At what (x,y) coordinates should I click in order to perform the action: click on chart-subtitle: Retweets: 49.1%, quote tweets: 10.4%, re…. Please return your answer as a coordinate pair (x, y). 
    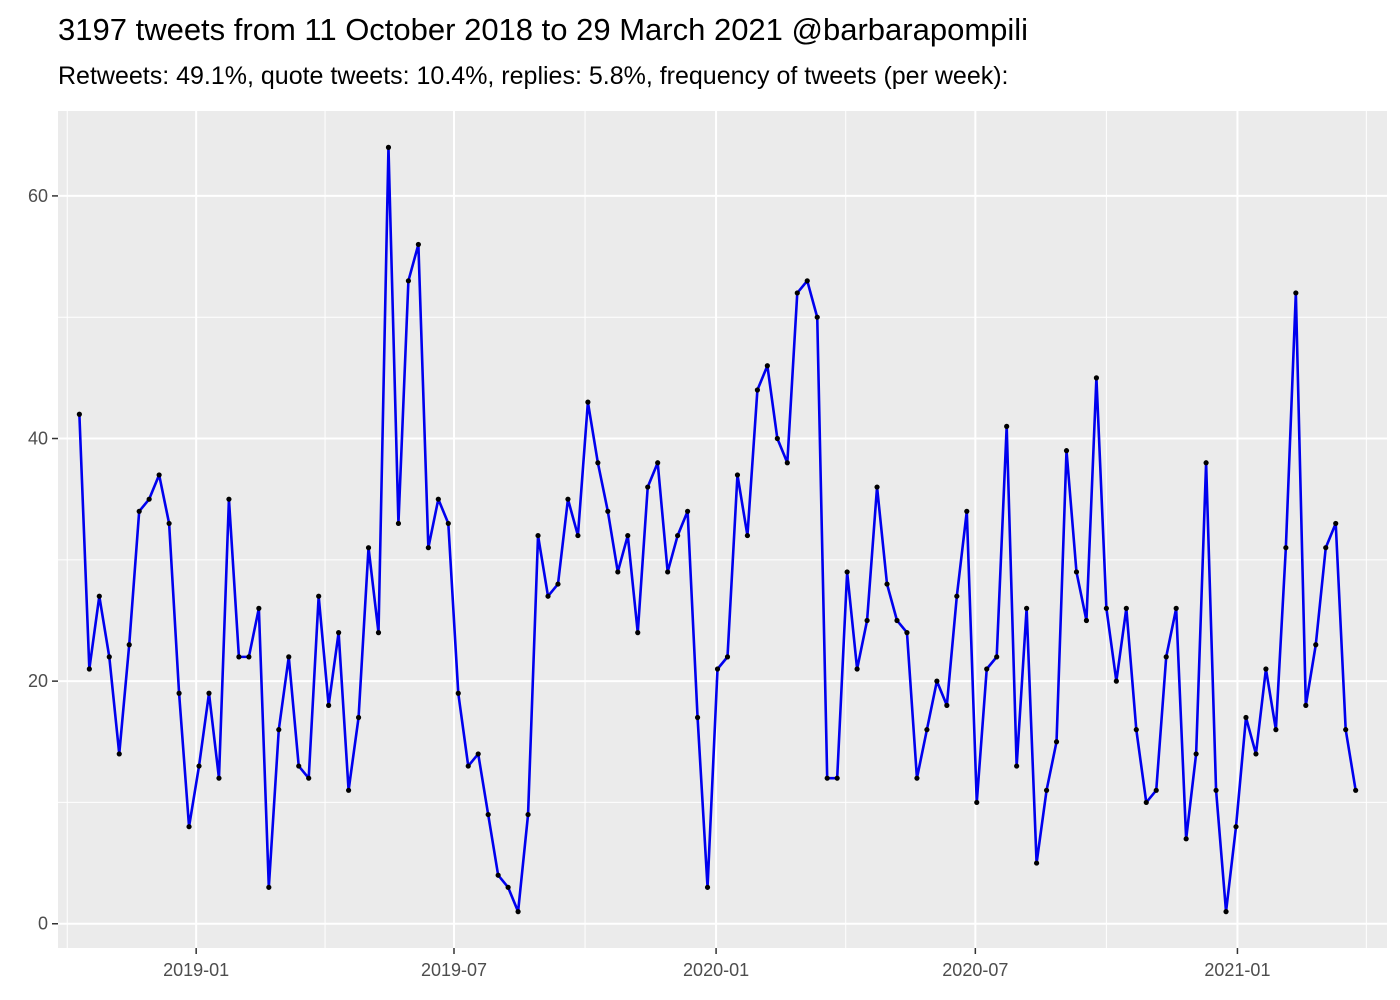
    Looking at the image, I should click on (533, 76).